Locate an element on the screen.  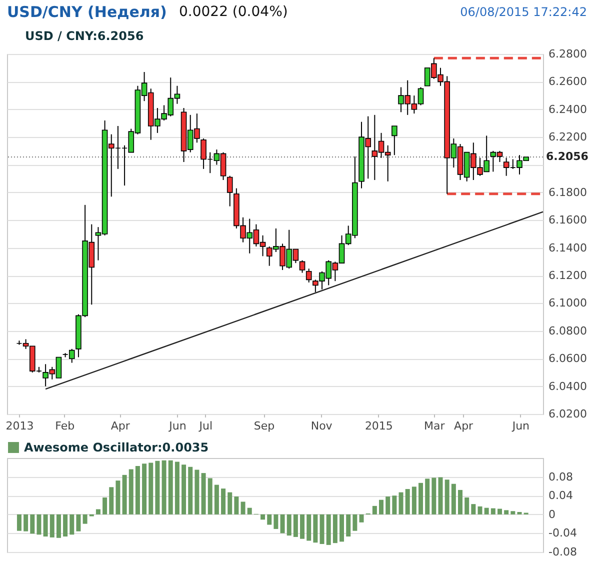
y-tick-label: 6.0400 is located at coordinates (567, 386).